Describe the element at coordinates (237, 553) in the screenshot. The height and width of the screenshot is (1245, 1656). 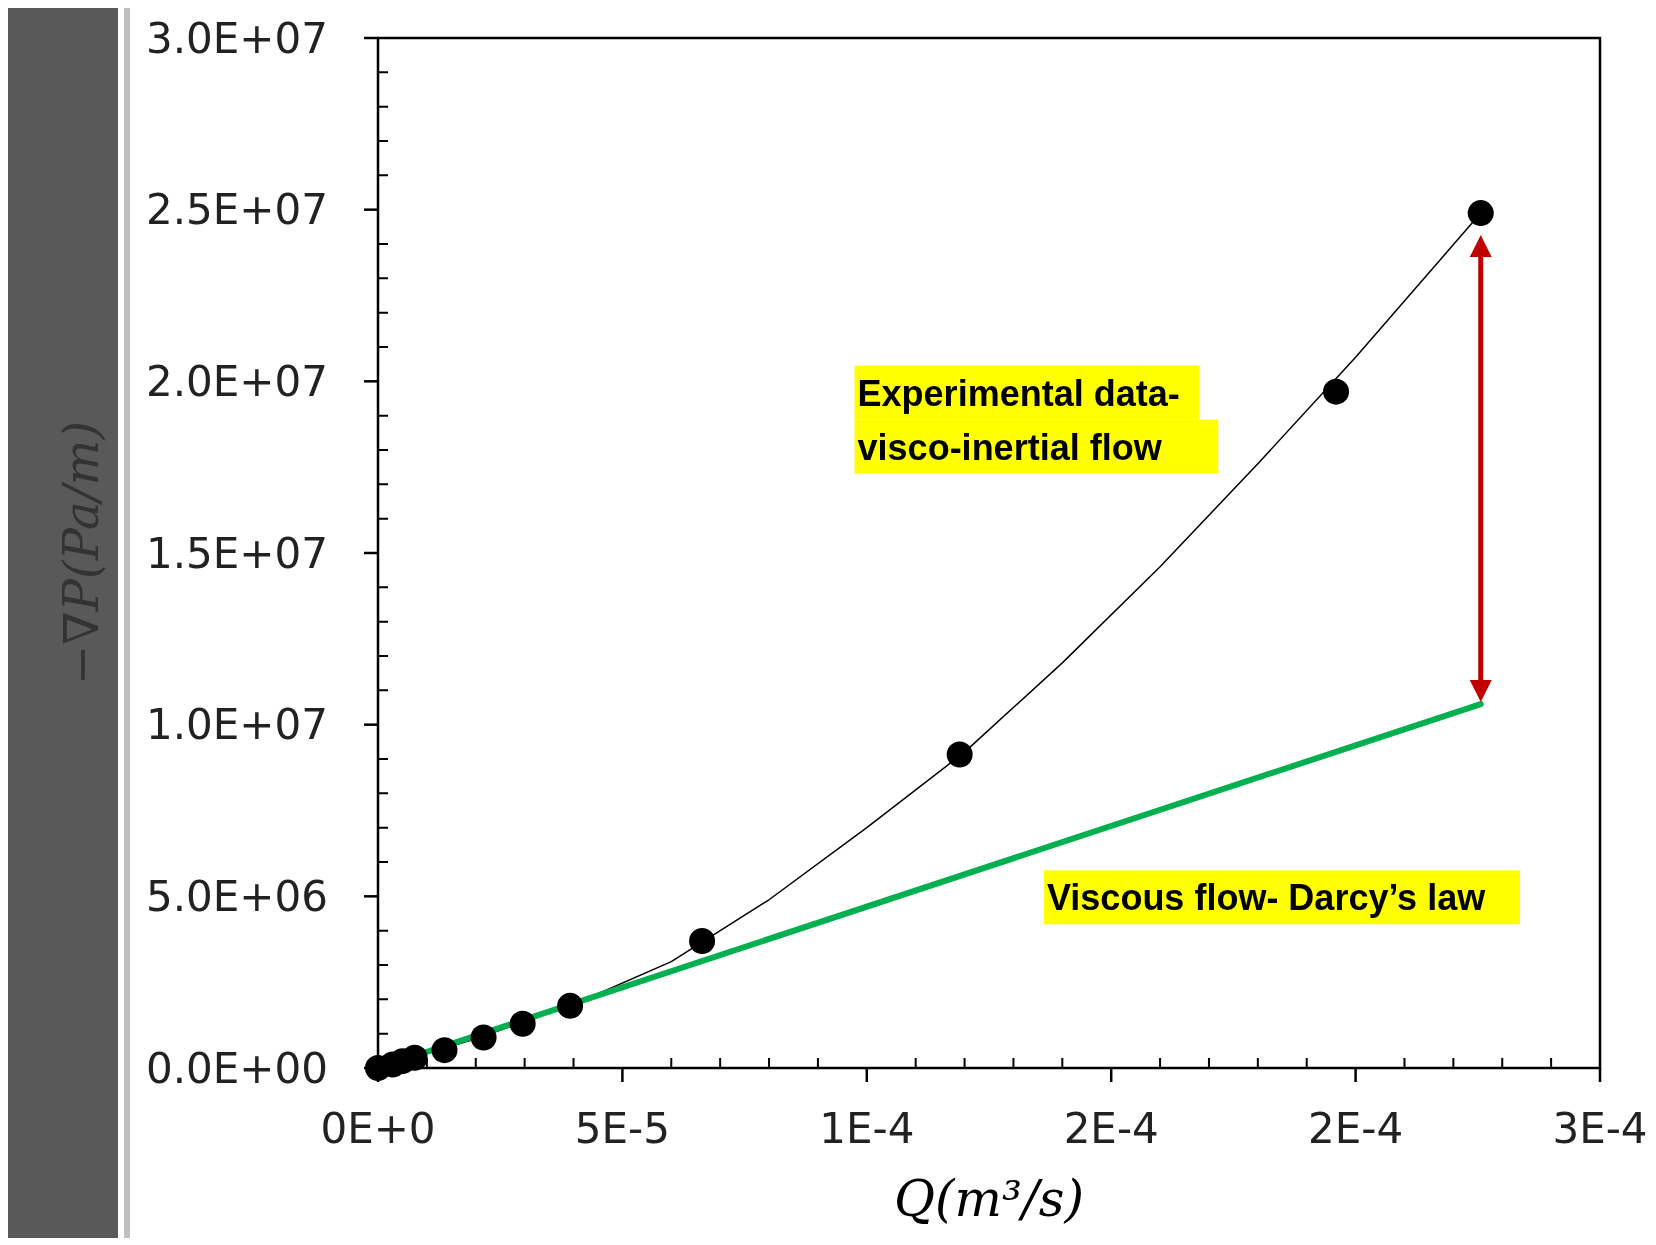
I see `y-tick-label: 1.5E+07` at that location.